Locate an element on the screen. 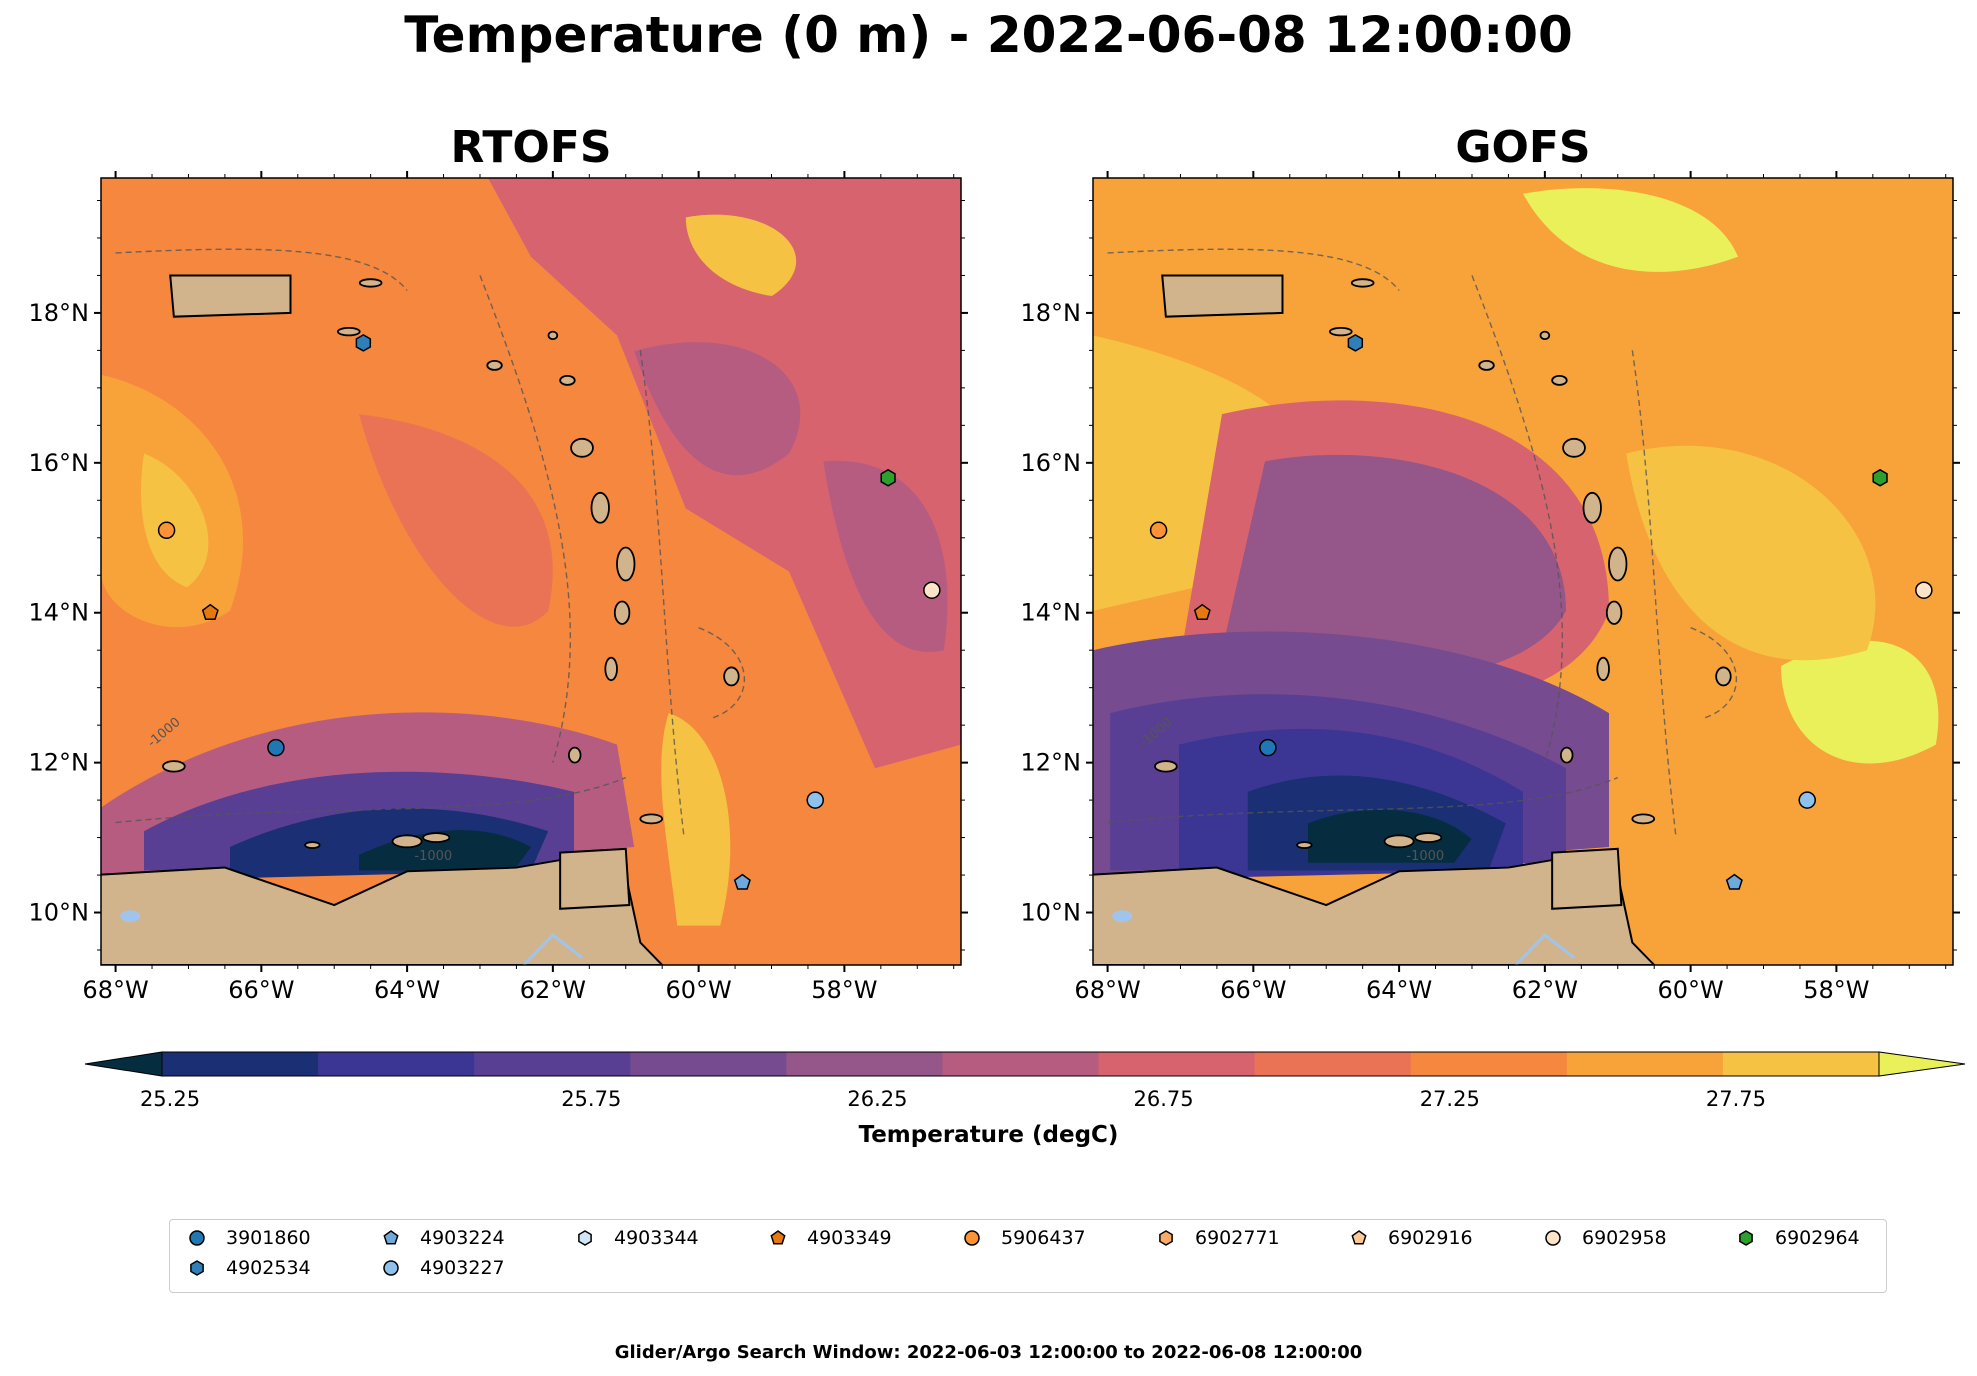  lon-tick-label: 68°W is located at coordinates (1107, 988).